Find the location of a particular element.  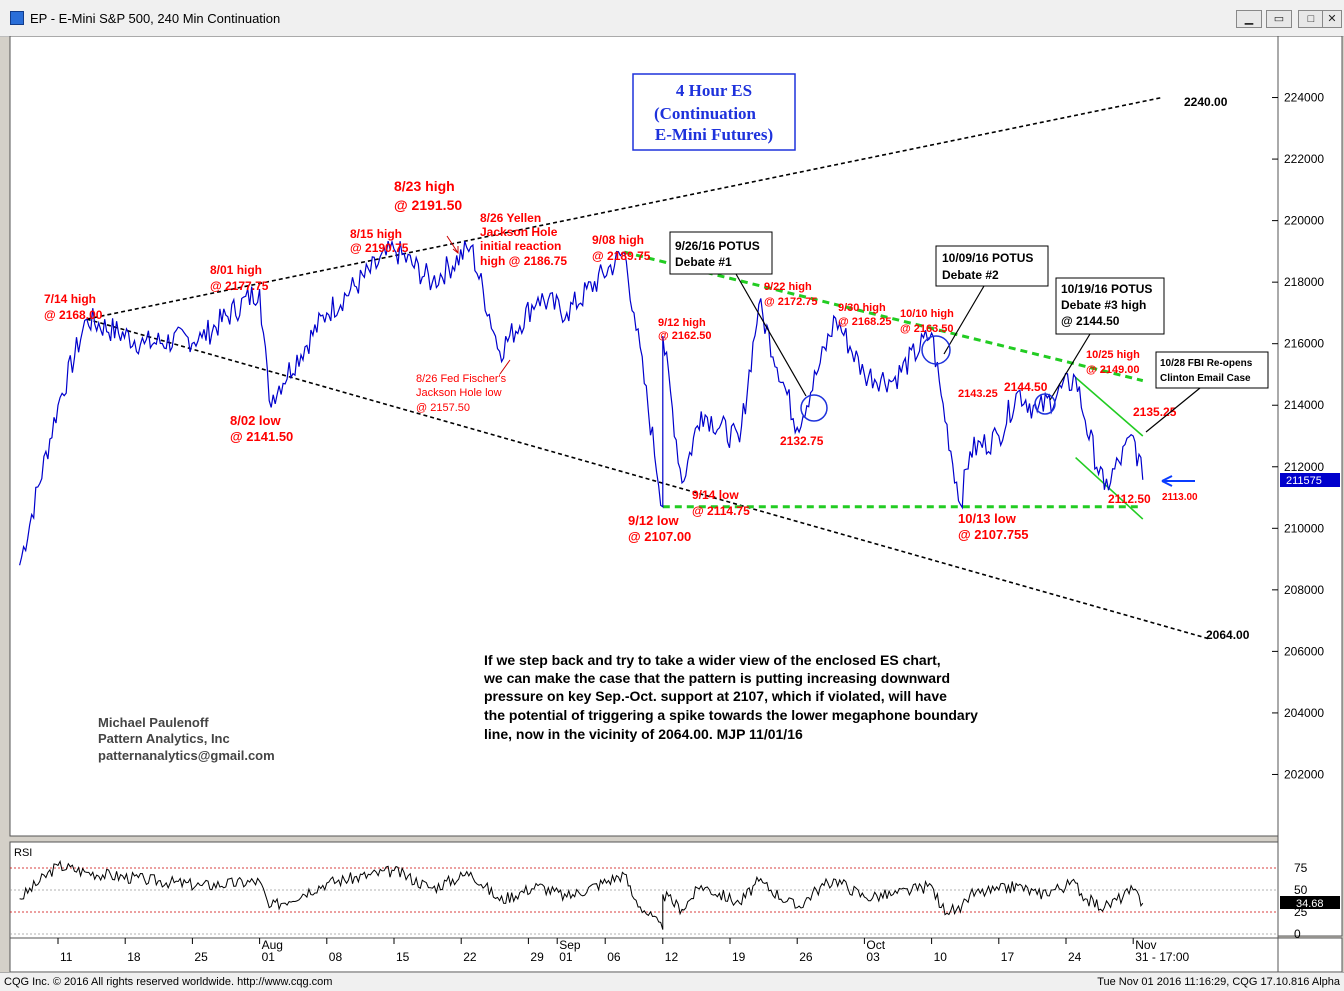

rsi-value: 34.68 is located at coordinates (1310, 904).